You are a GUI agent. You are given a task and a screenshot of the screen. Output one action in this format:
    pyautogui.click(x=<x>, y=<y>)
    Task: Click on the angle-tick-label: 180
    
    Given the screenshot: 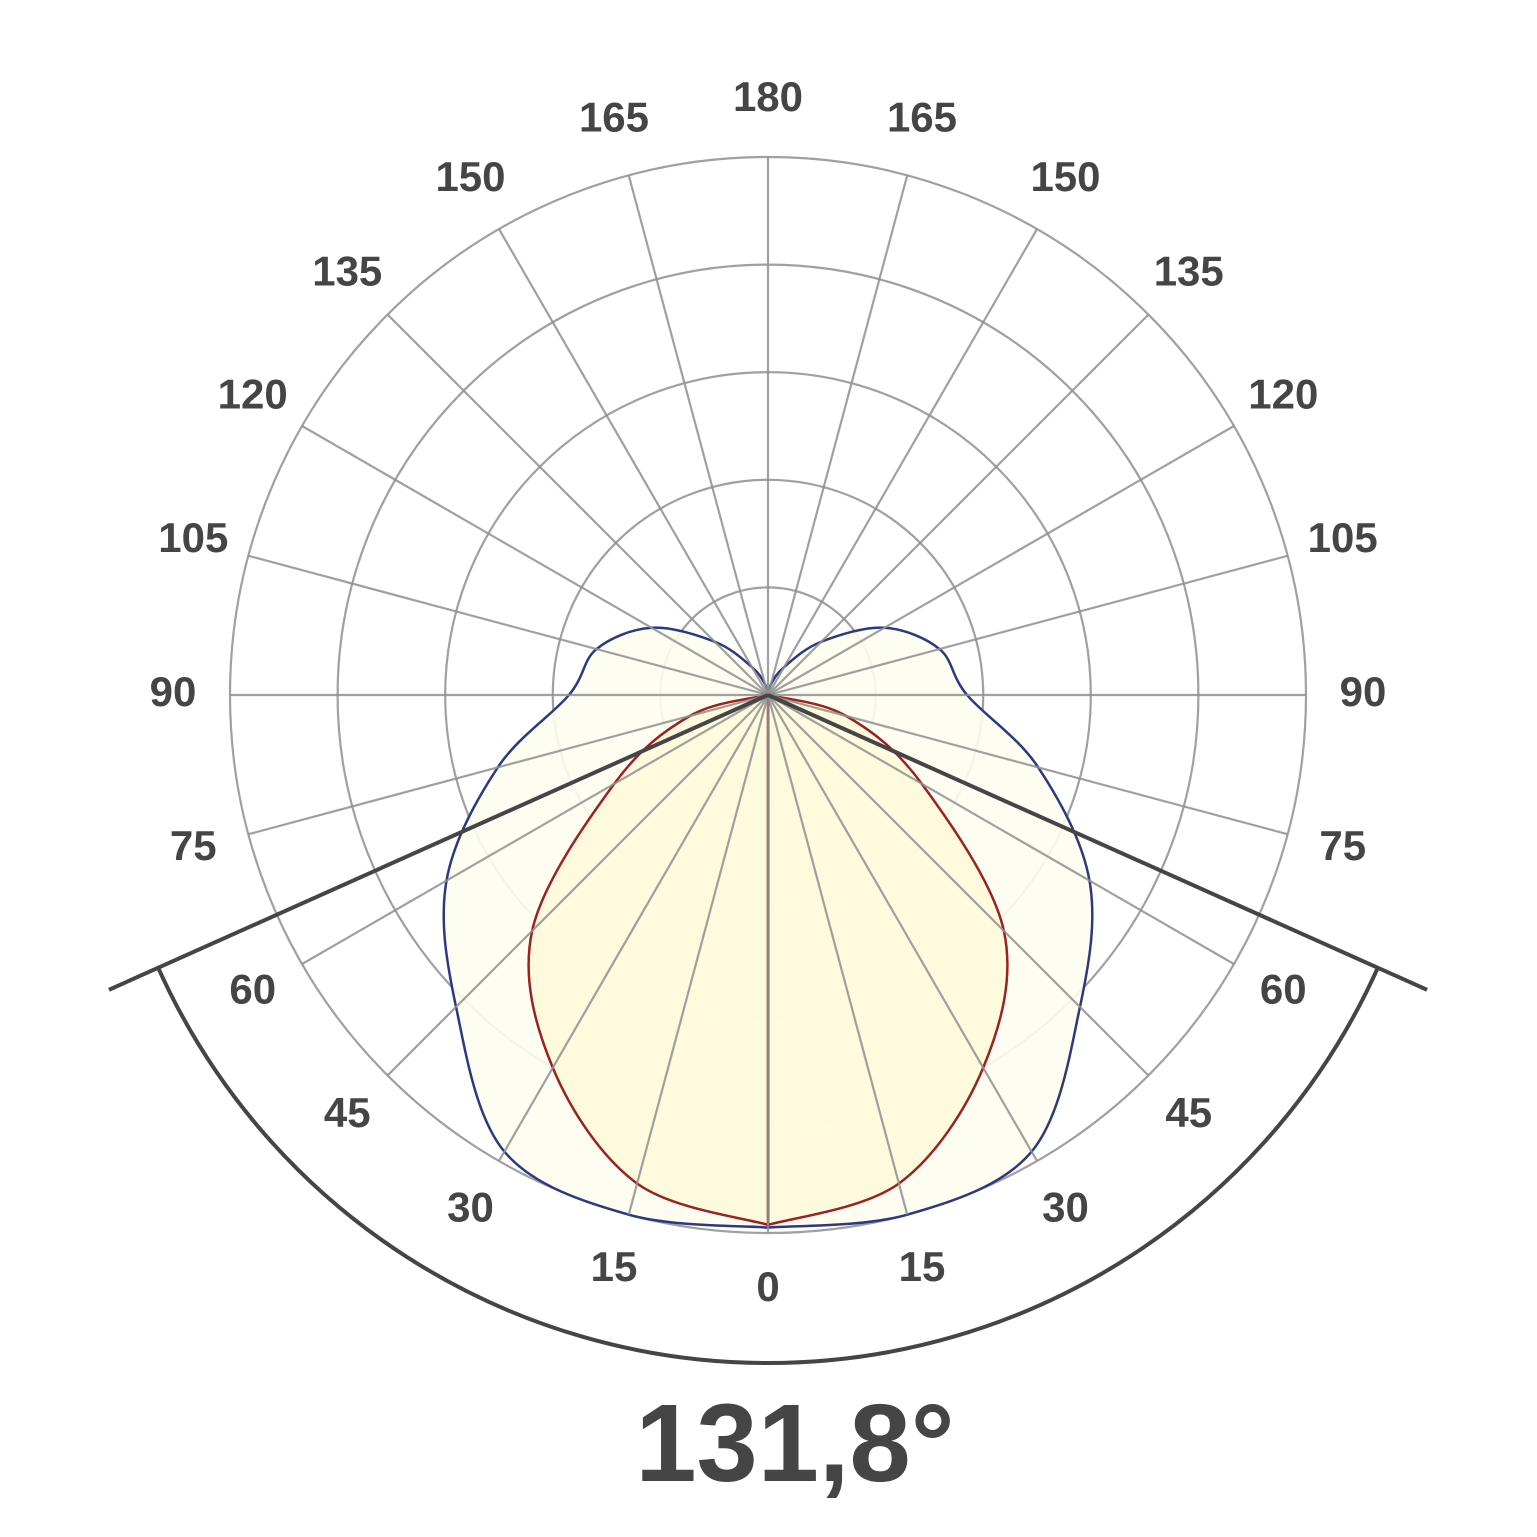 What is the action you would take?
    pyautogui.click(x=768, y=96)
    